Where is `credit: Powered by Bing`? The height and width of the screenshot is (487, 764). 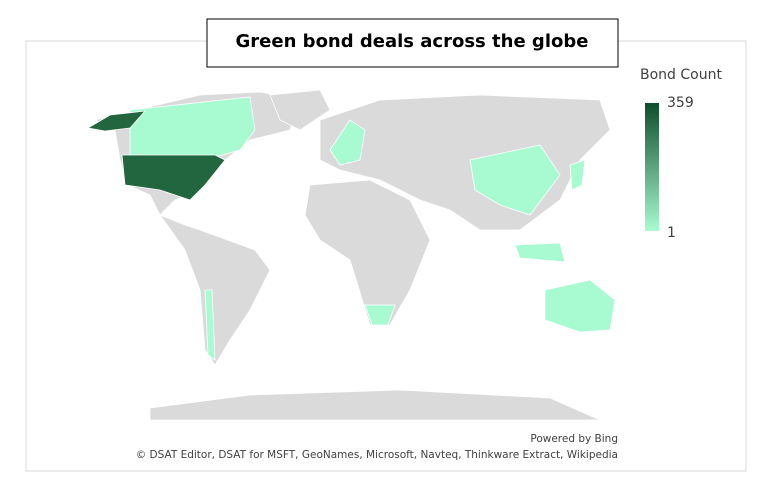
credit: Powered by Bing is located at coordinates (574, 439).